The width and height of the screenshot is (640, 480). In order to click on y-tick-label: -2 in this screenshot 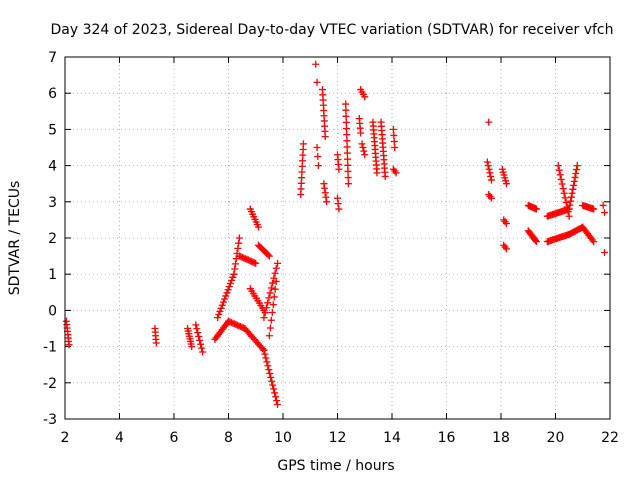, I will do `click(50, 384)`.